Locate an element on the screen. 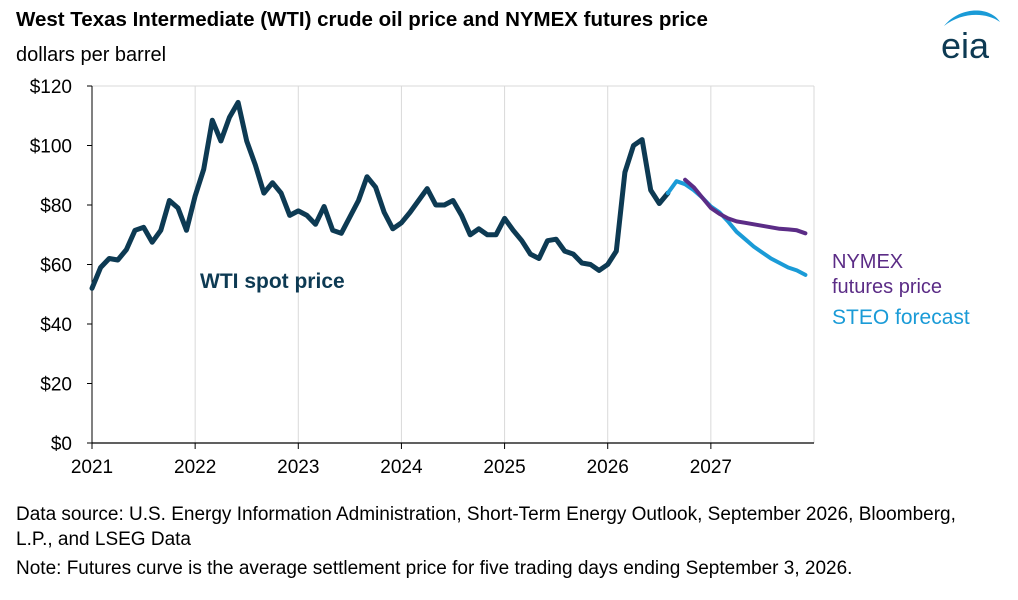  nymex-series-label-line2: futures price is located at coordinates (887, 287).